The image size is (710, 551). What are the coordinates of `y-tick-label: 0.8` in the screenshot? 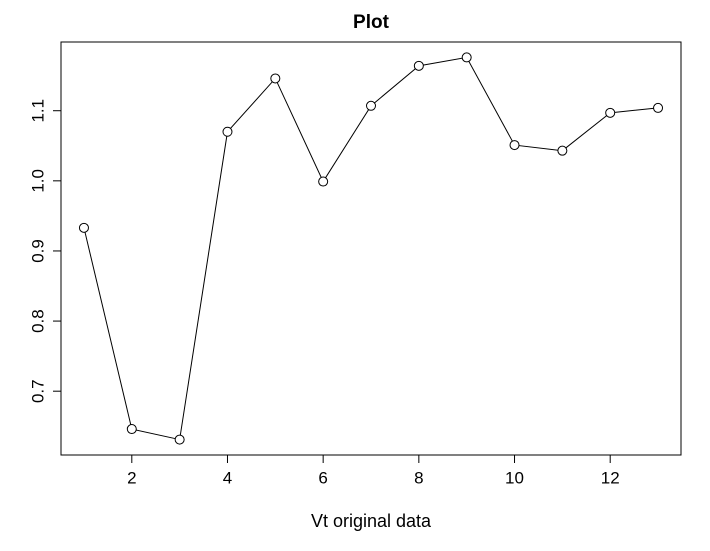 It's located at (37, 321).